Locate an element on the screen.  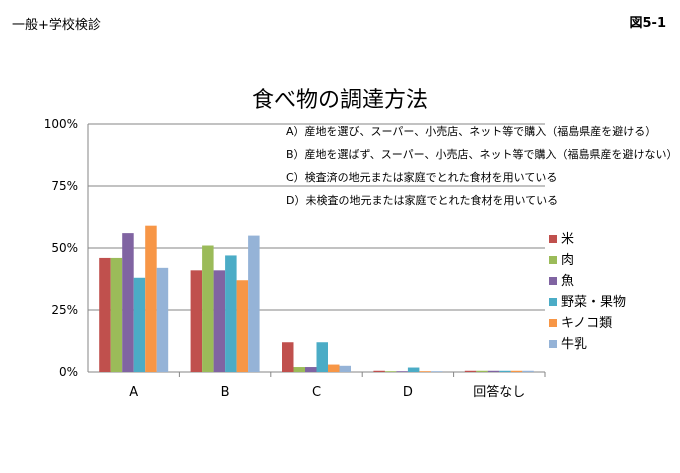
x-tick-label: D is located at coordinates (408, 392).